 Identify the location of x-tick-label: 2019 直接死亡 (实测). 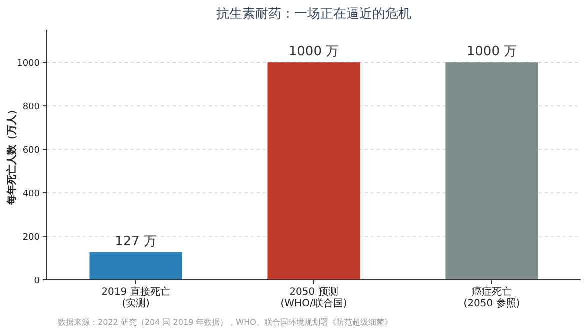
(136, 298).